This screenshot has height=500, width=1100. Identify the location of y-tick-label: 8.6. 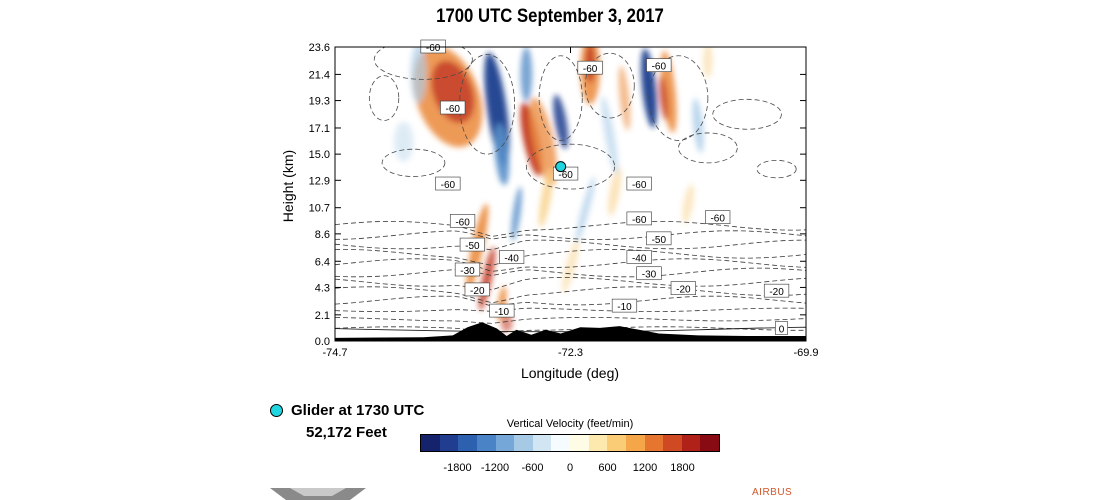
(322, 235).